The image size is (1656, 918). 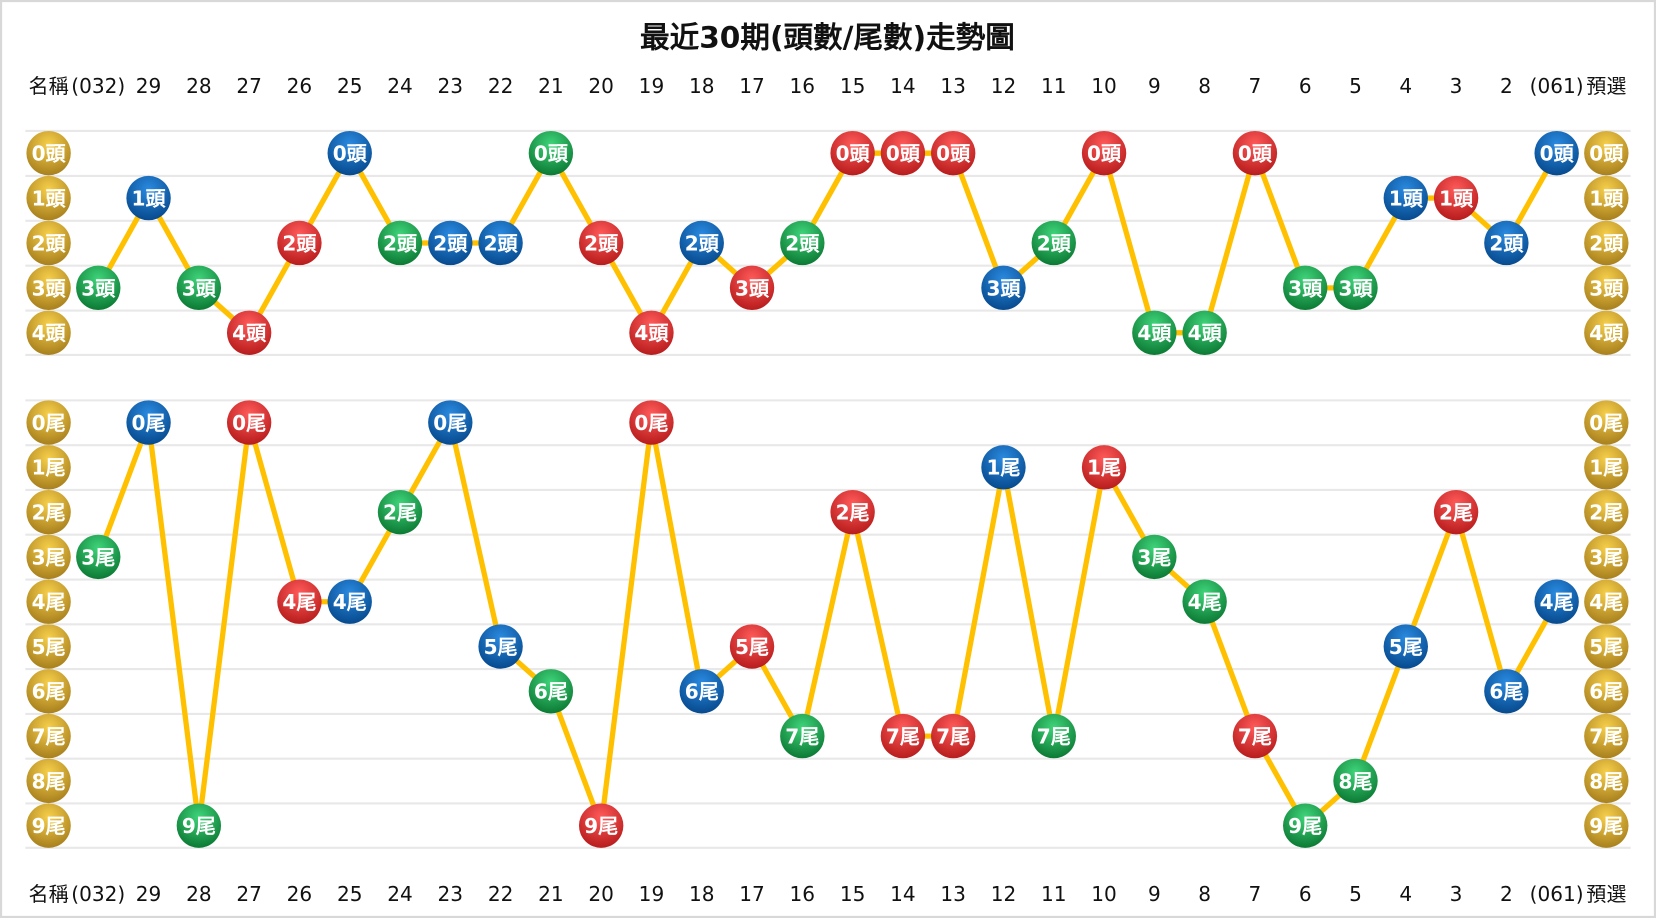 What do you see at coordinates (601, 86) in the screenshot?
I see `header-column-label: 20` at bounding box center [601, 86].